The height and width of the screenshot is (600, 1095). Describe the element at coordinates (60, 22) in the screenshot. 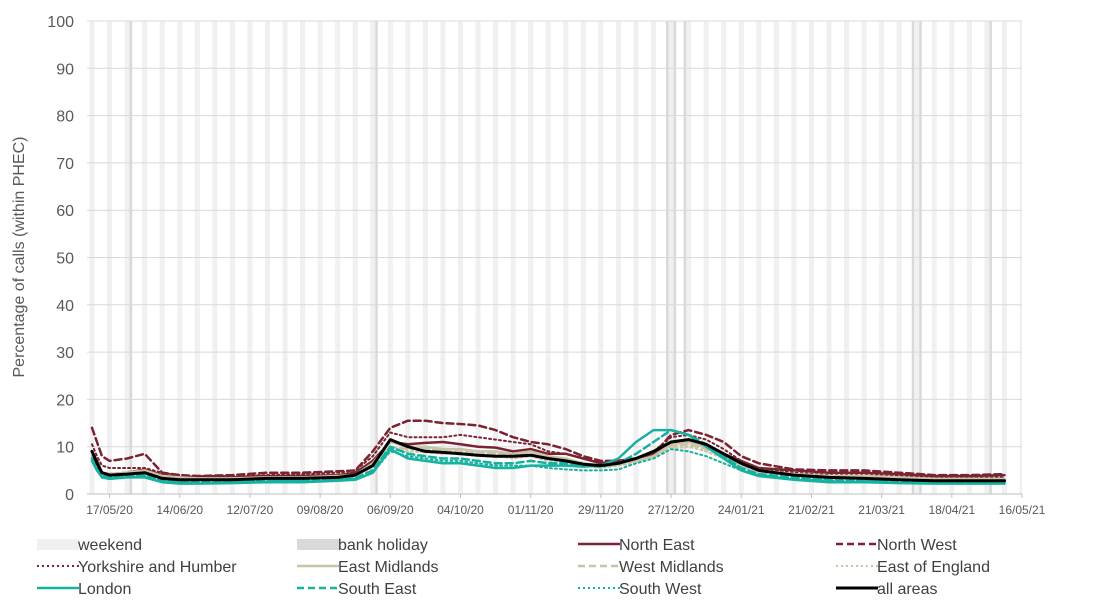

I see `y-tick-label: 100` at that location.